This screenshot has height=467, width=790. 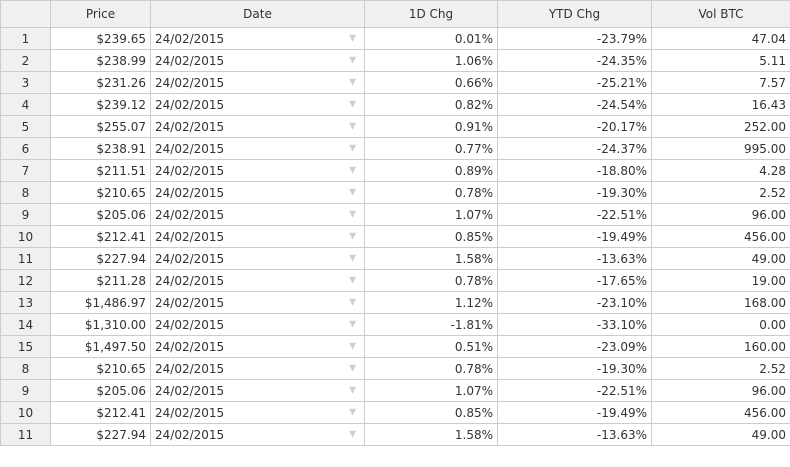 What do you see at coordinates (100, 214) in the screenshot?
I see `cell-price: $205.06` at bounding box center [100, 214].